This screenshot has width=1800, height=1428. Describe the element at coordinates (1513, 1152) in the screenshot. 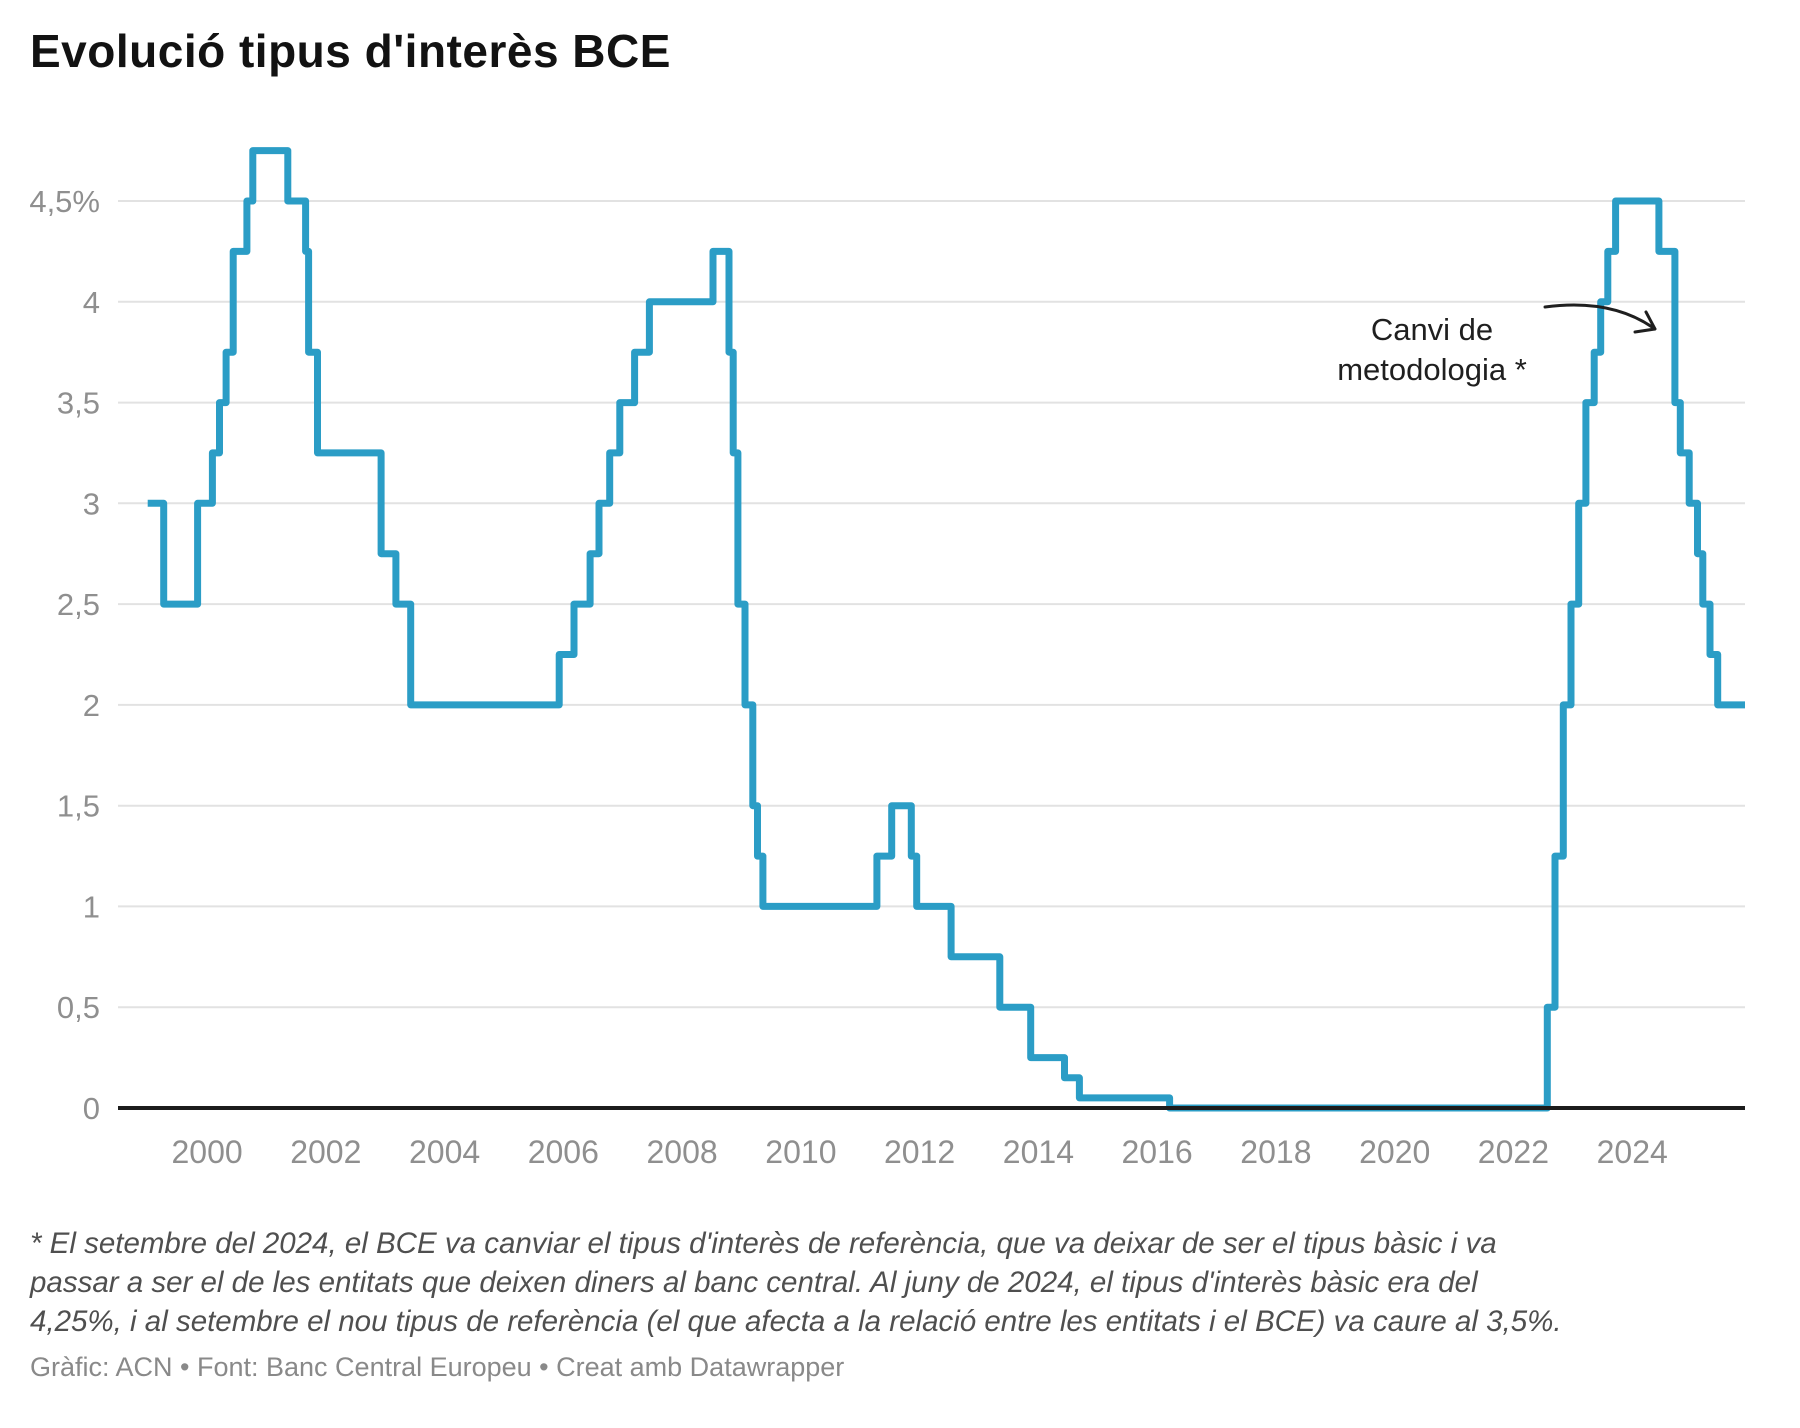

I see `x-tick-label: 2022` at that location.